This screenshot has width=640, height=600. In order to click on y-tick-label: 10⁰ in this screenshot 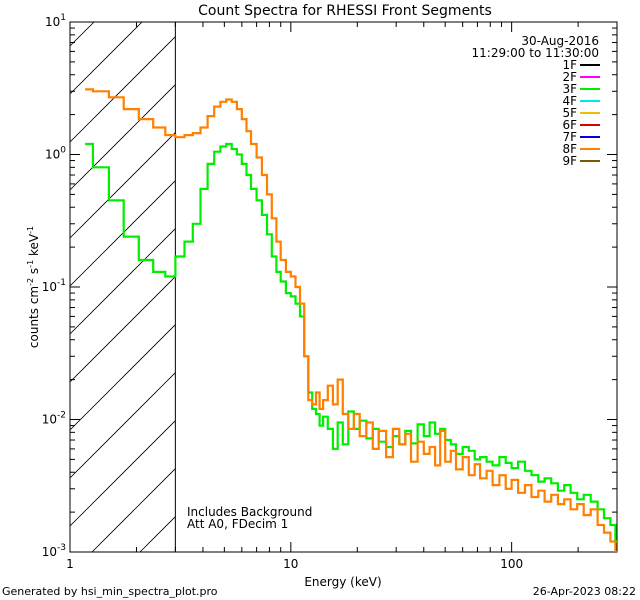, I will do `click(55, 154)`.